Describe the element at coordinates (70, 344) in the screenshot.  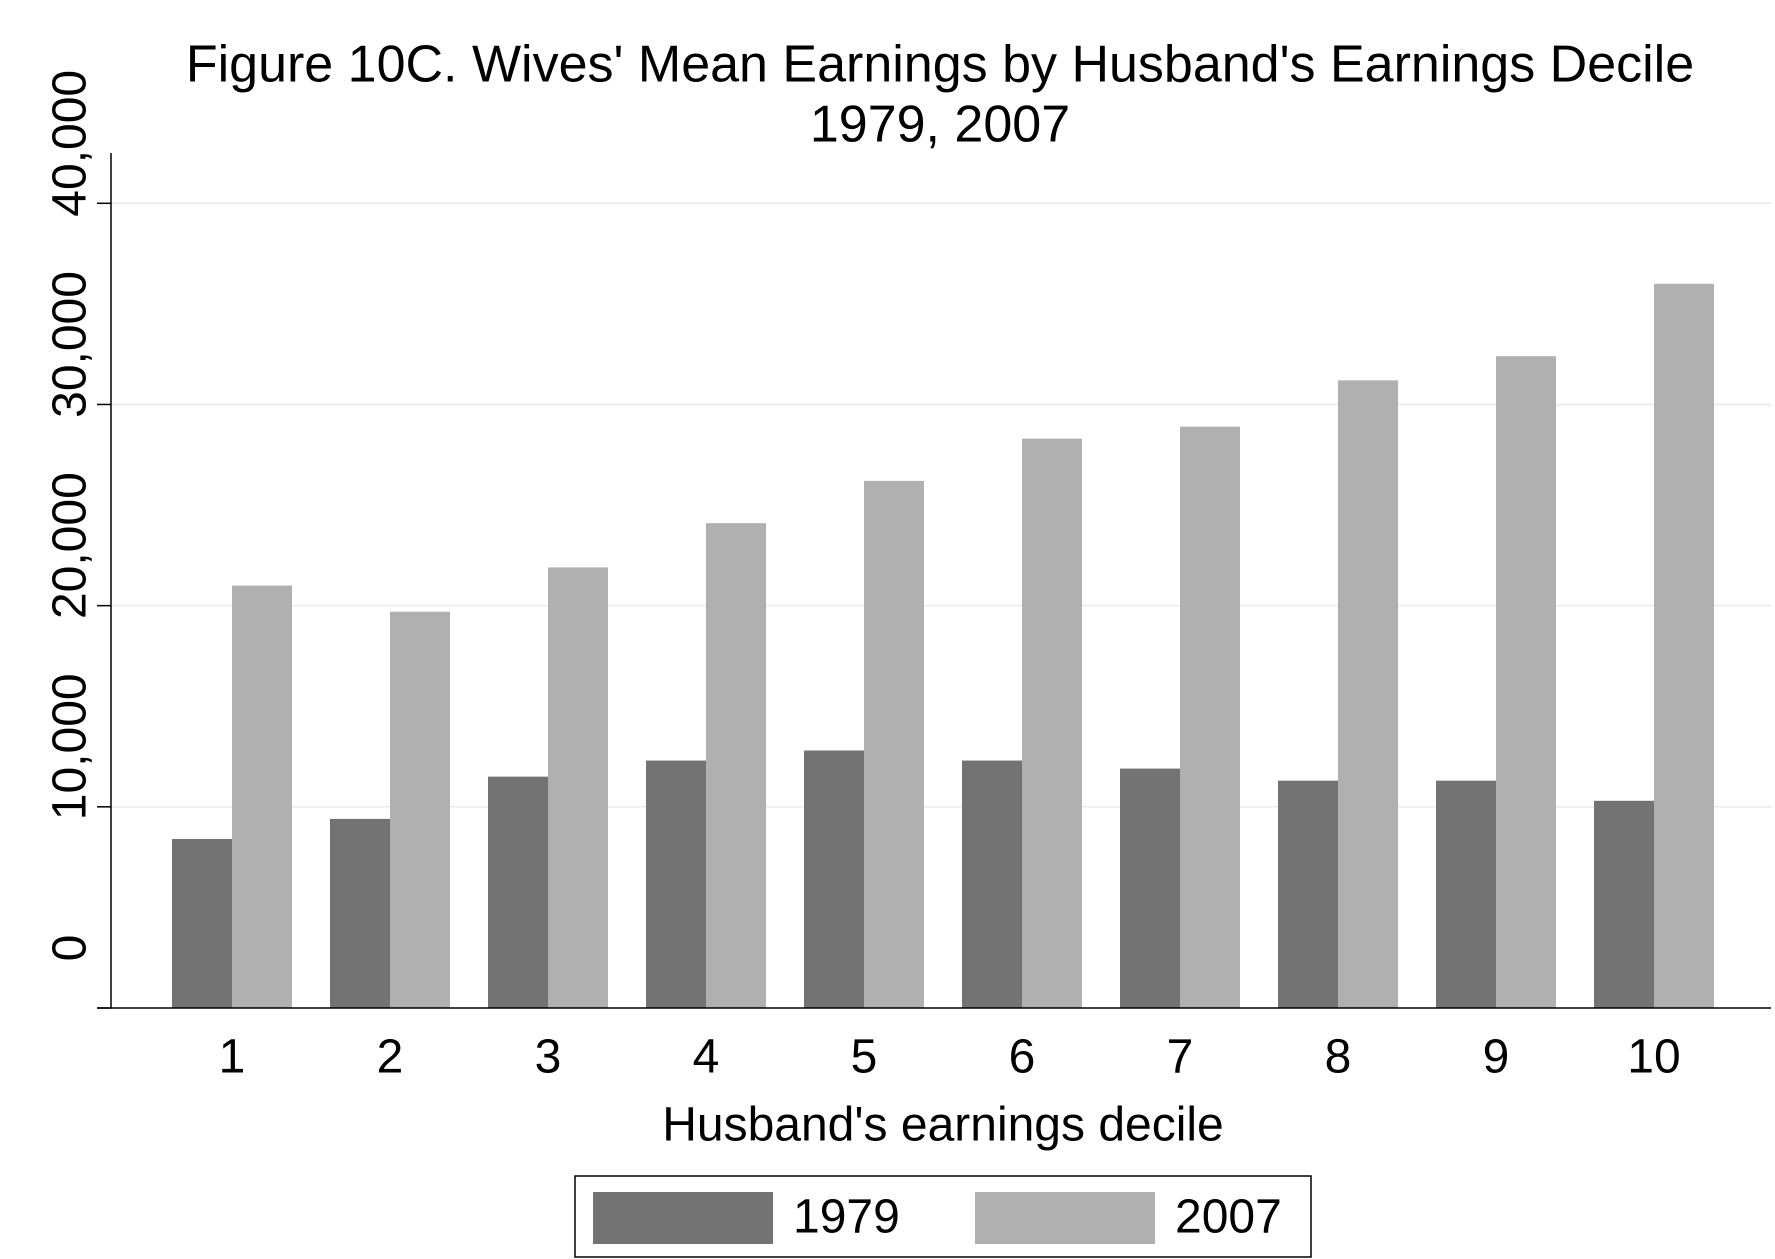
I see `y-tick-label: 30,000` at that location.